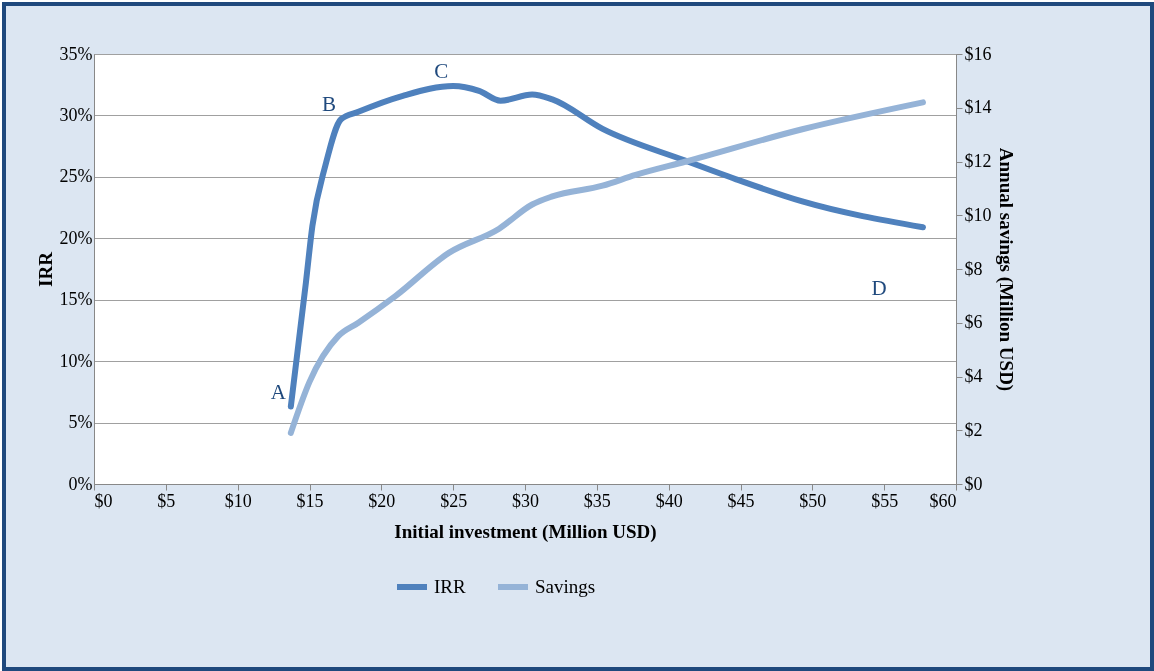 This screenshot has width=1154, height=671. What do you see at coordinates (76, 360) in the screenshot?
I see `y-tick-label: 10%` at bounding box center [76, 360].